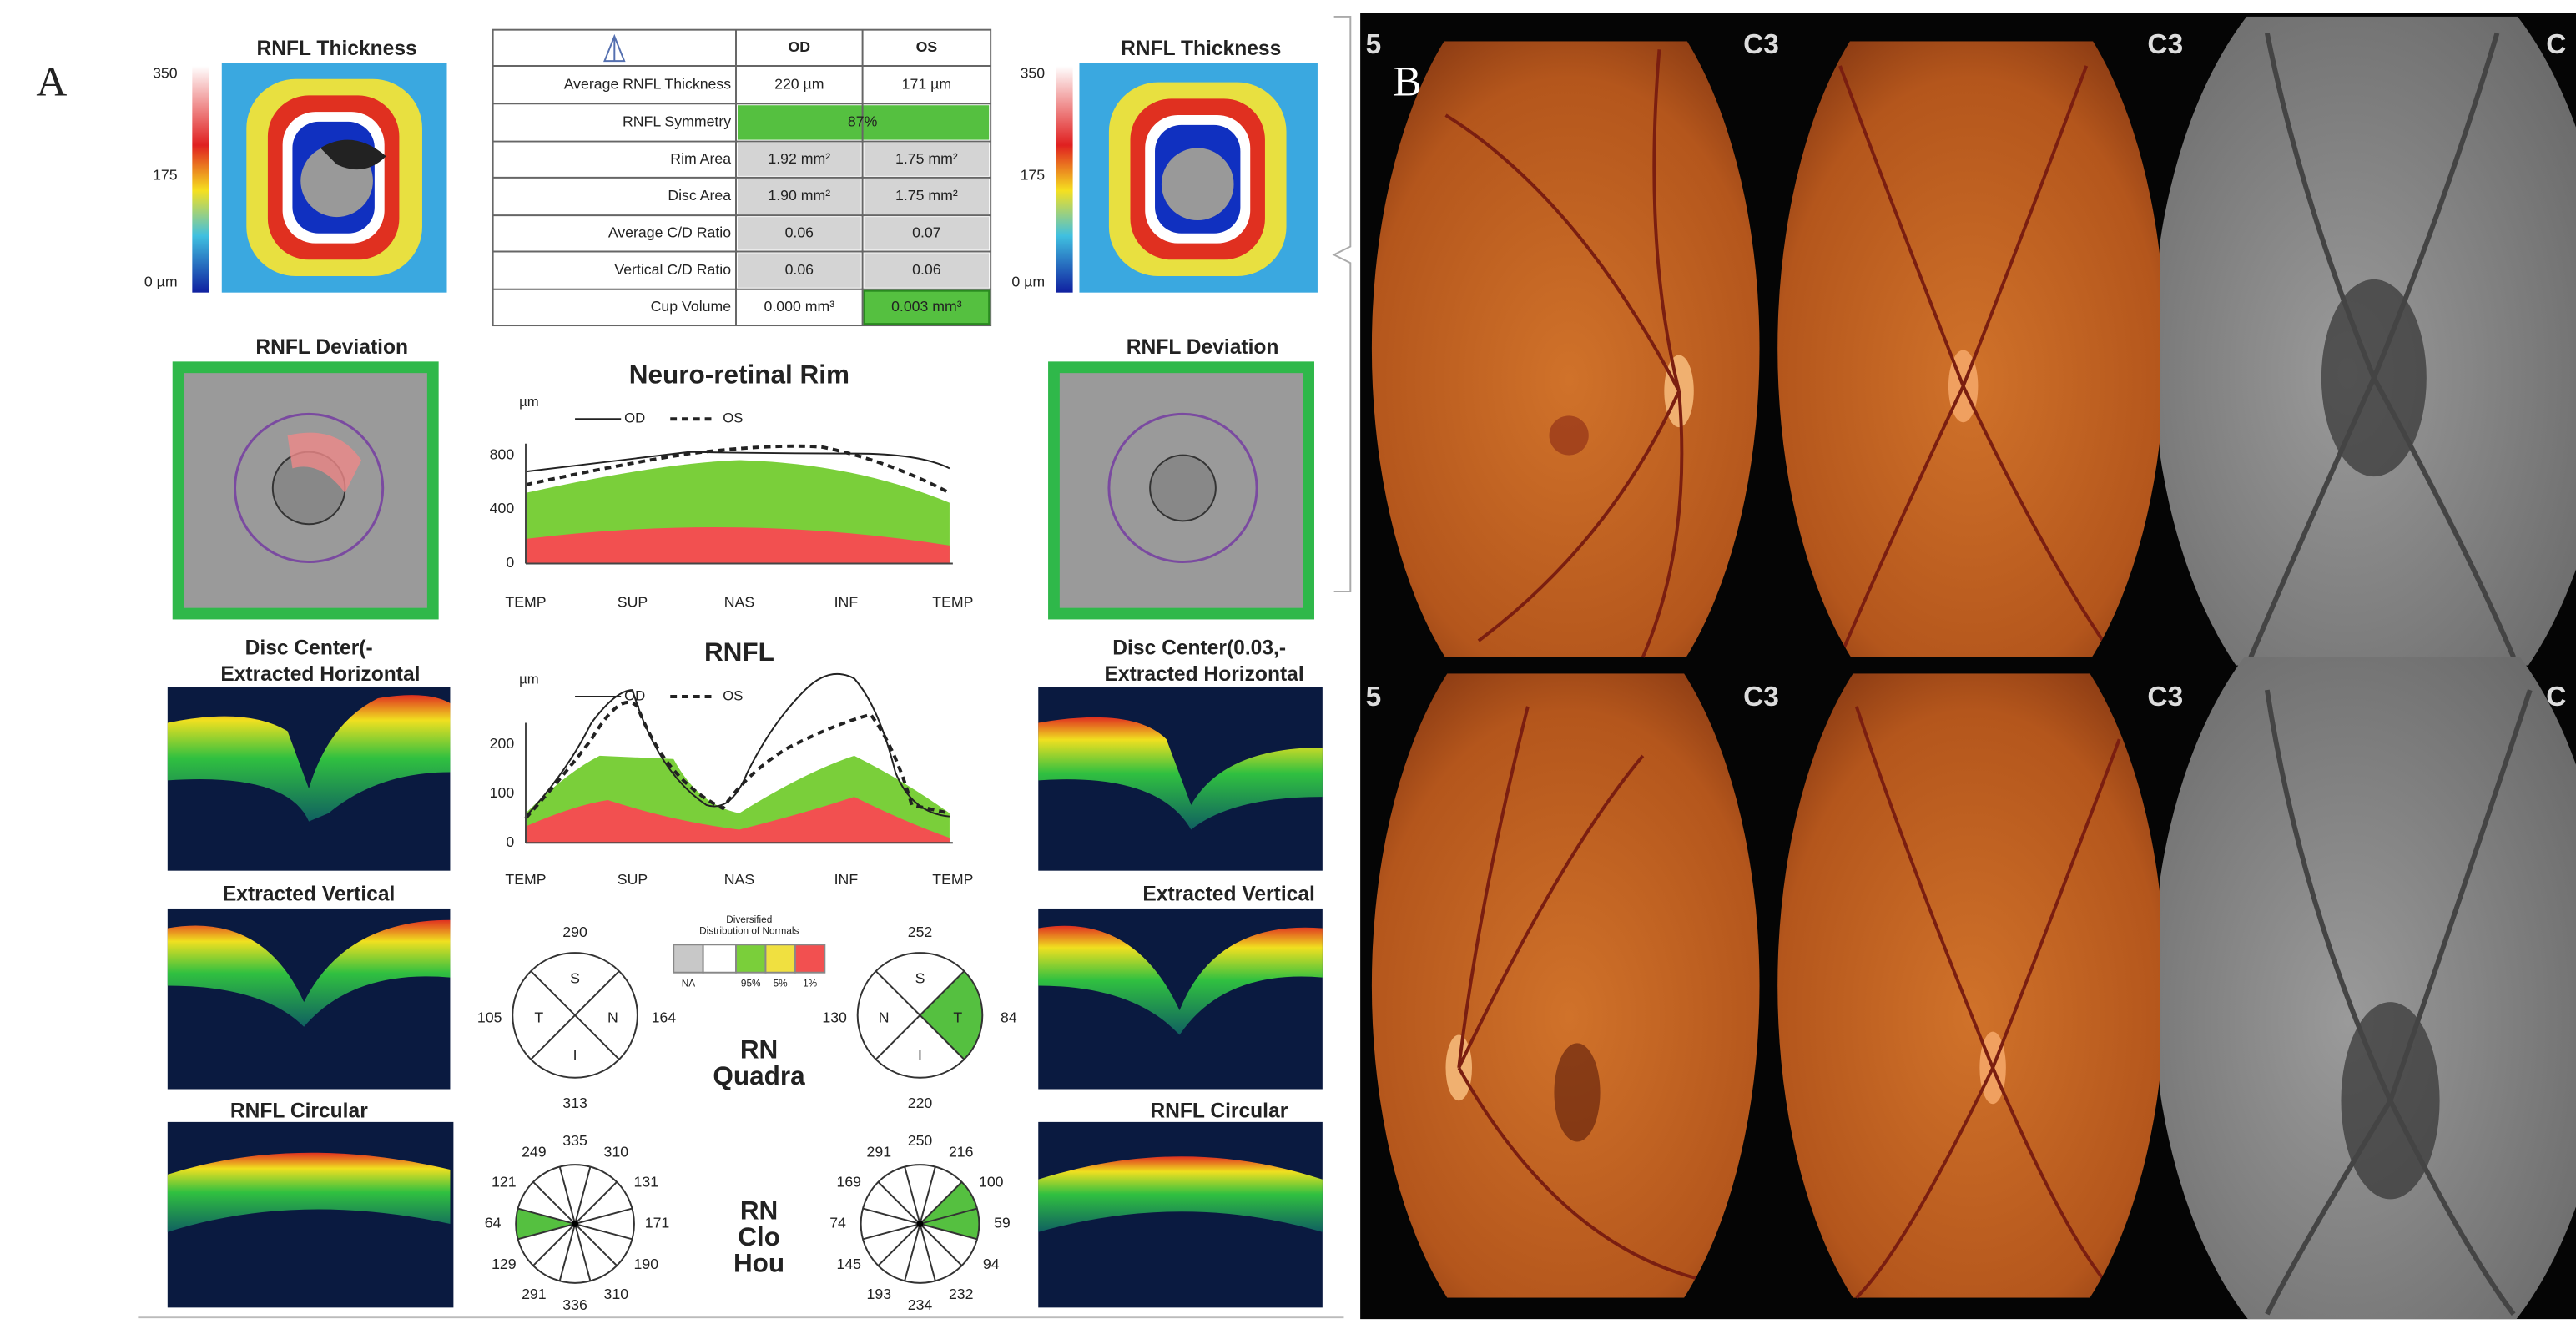 This screenshot has width=2576, height=1339. Describe the element at coordinates (863, 122) in the screenshot. I see `cell-value: 87%` at that location.